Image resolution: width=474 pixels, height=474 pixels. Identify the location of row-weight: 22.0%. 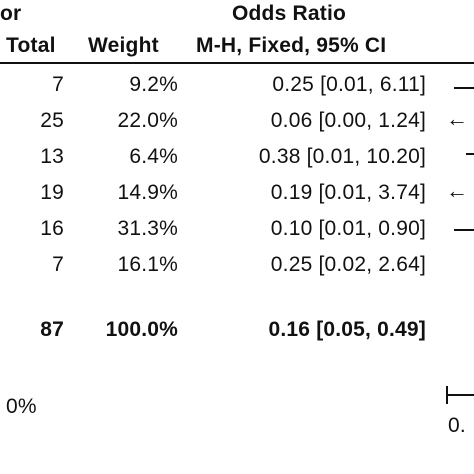
(147, 120).